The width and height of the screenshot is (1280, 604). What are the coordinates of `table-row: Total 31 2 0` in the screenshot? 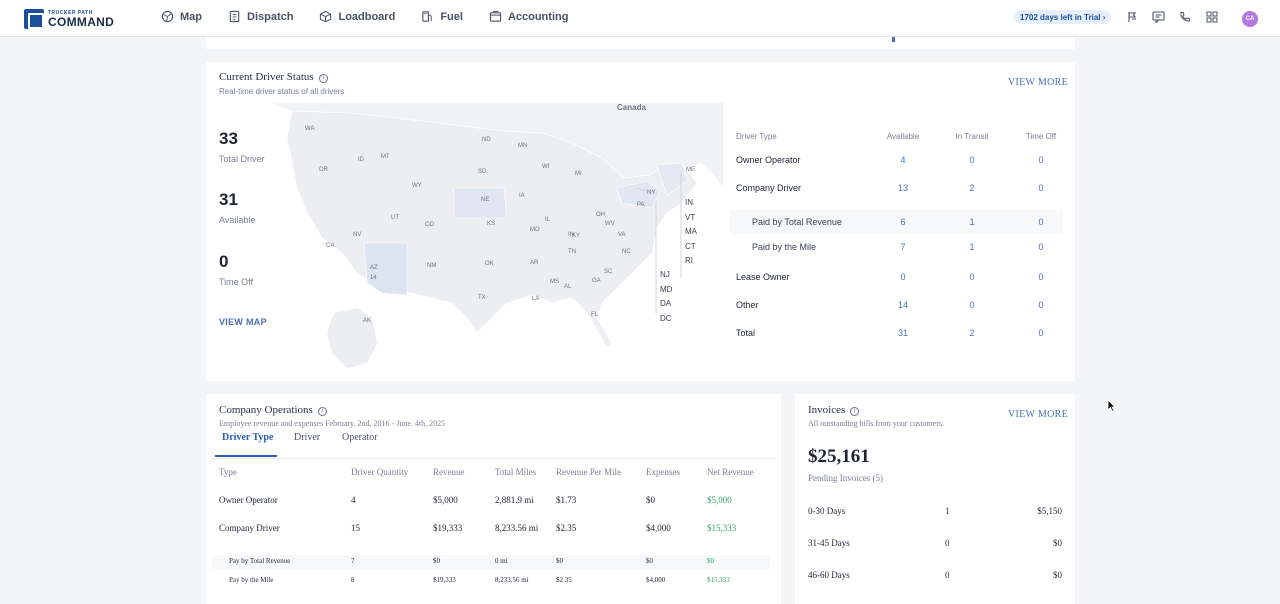 It's located at (896, 333).